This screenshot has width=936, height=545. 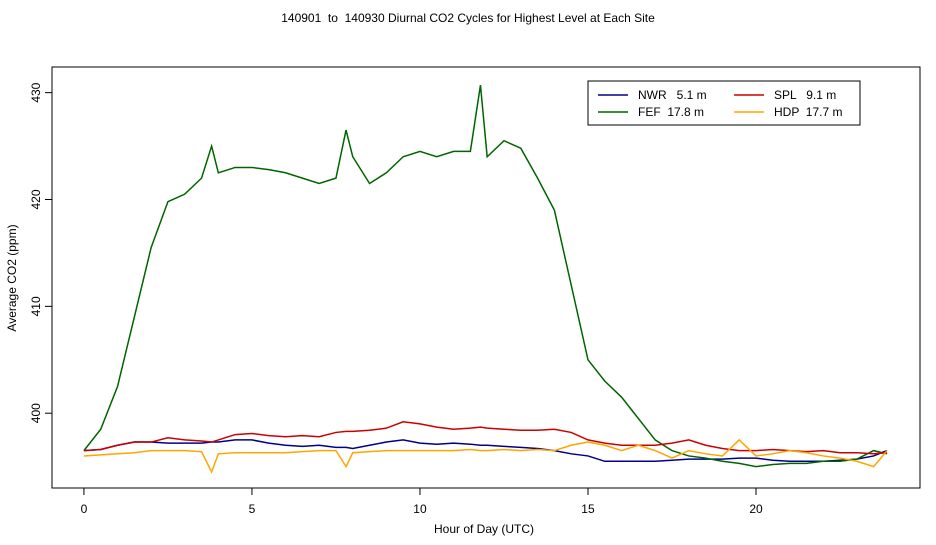 I want to click on legend-box, so click(x=724, y=103).